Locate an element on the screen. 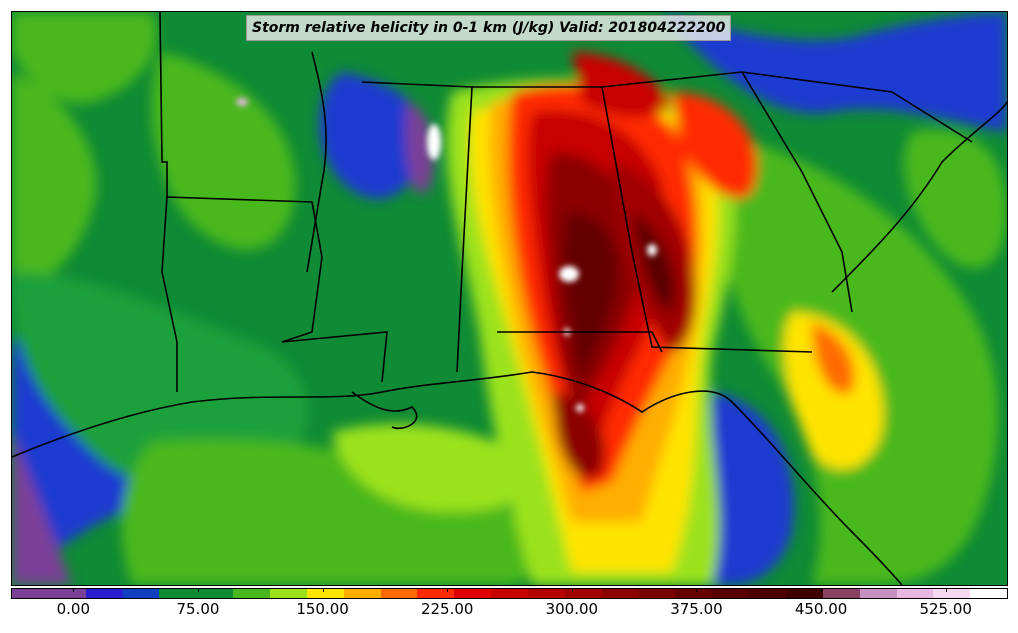 This screenshot has width=1018, height=633. georgia-carolina-border is located at coordinates (797, 192).